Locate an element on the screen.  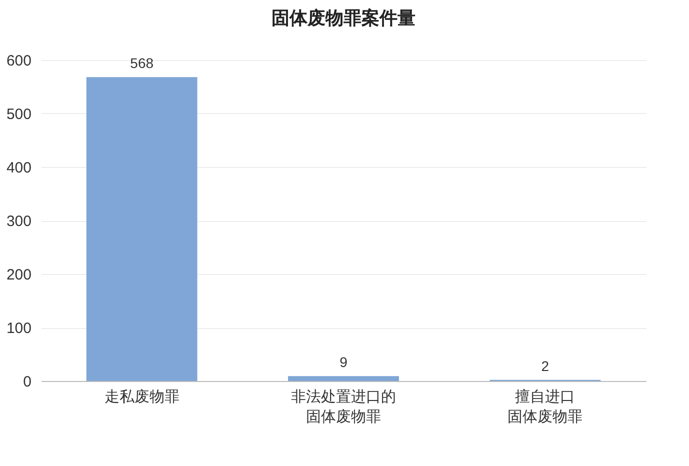
x-tick-label: 非法处置进口的固体废物罪 is located at coordinates (343, 407).